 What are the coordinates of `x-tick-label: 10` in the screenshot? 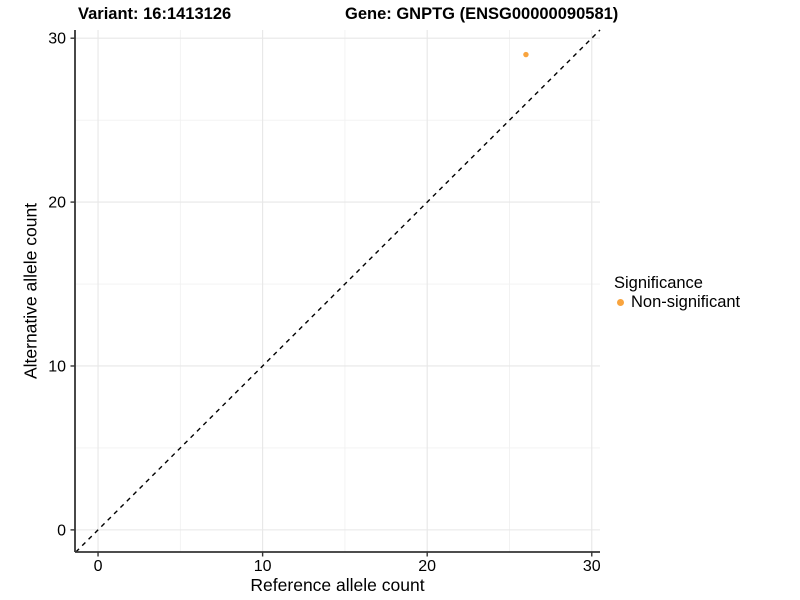 It's located at (263, 566).